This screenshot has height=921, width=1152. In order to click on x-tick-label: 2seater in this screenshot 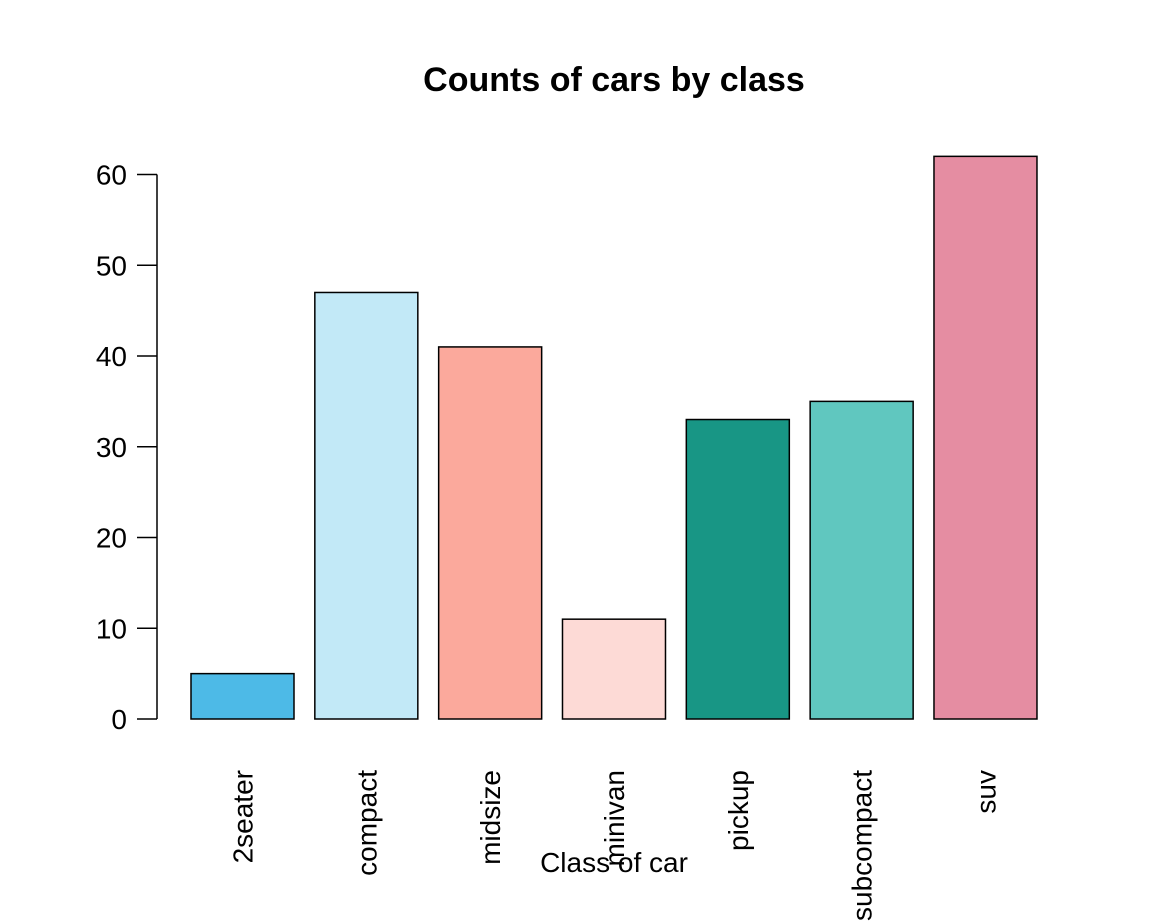, I will do `click(243, 816)`.